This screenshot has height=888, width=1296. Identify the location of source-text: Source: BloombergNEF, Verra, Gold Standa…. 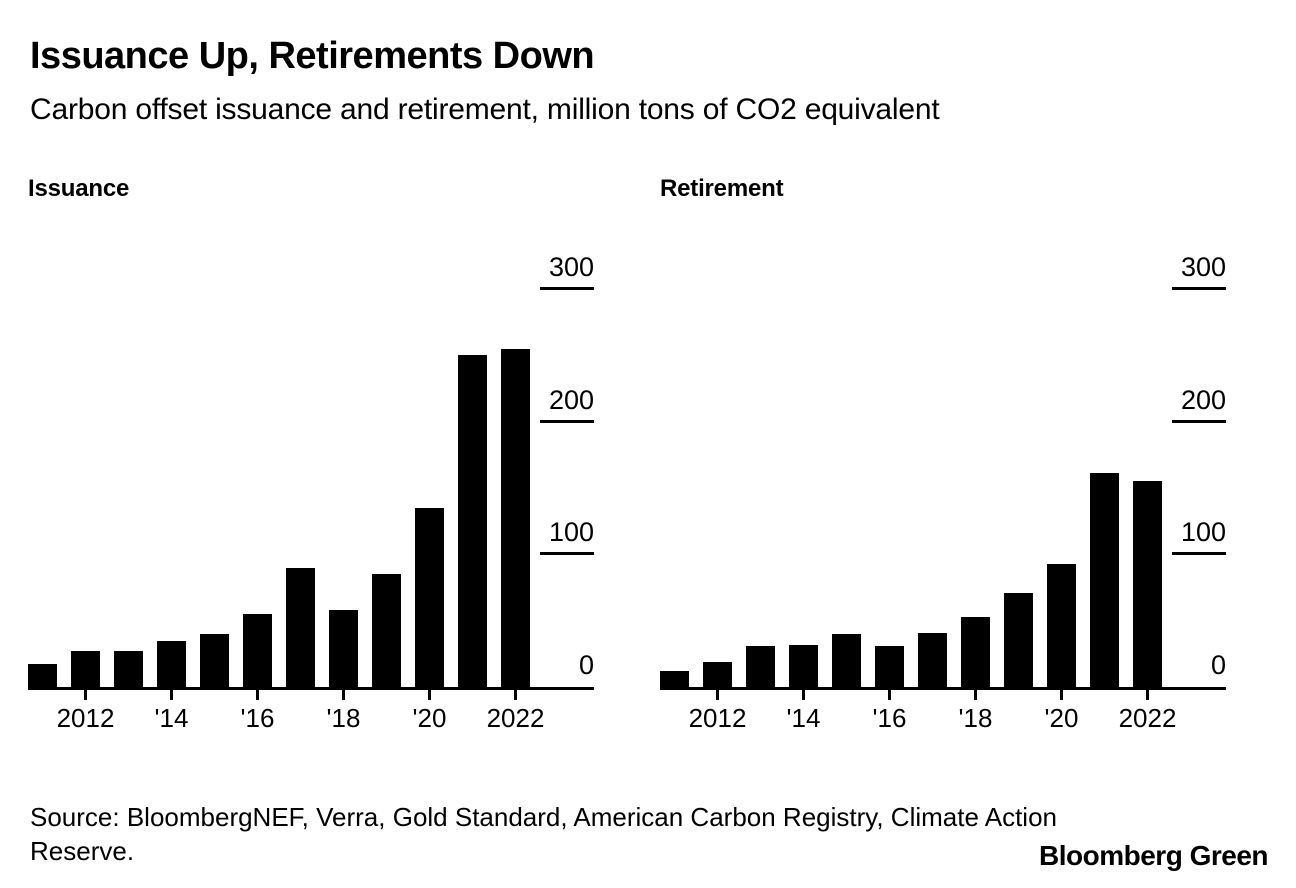
(543, 834).